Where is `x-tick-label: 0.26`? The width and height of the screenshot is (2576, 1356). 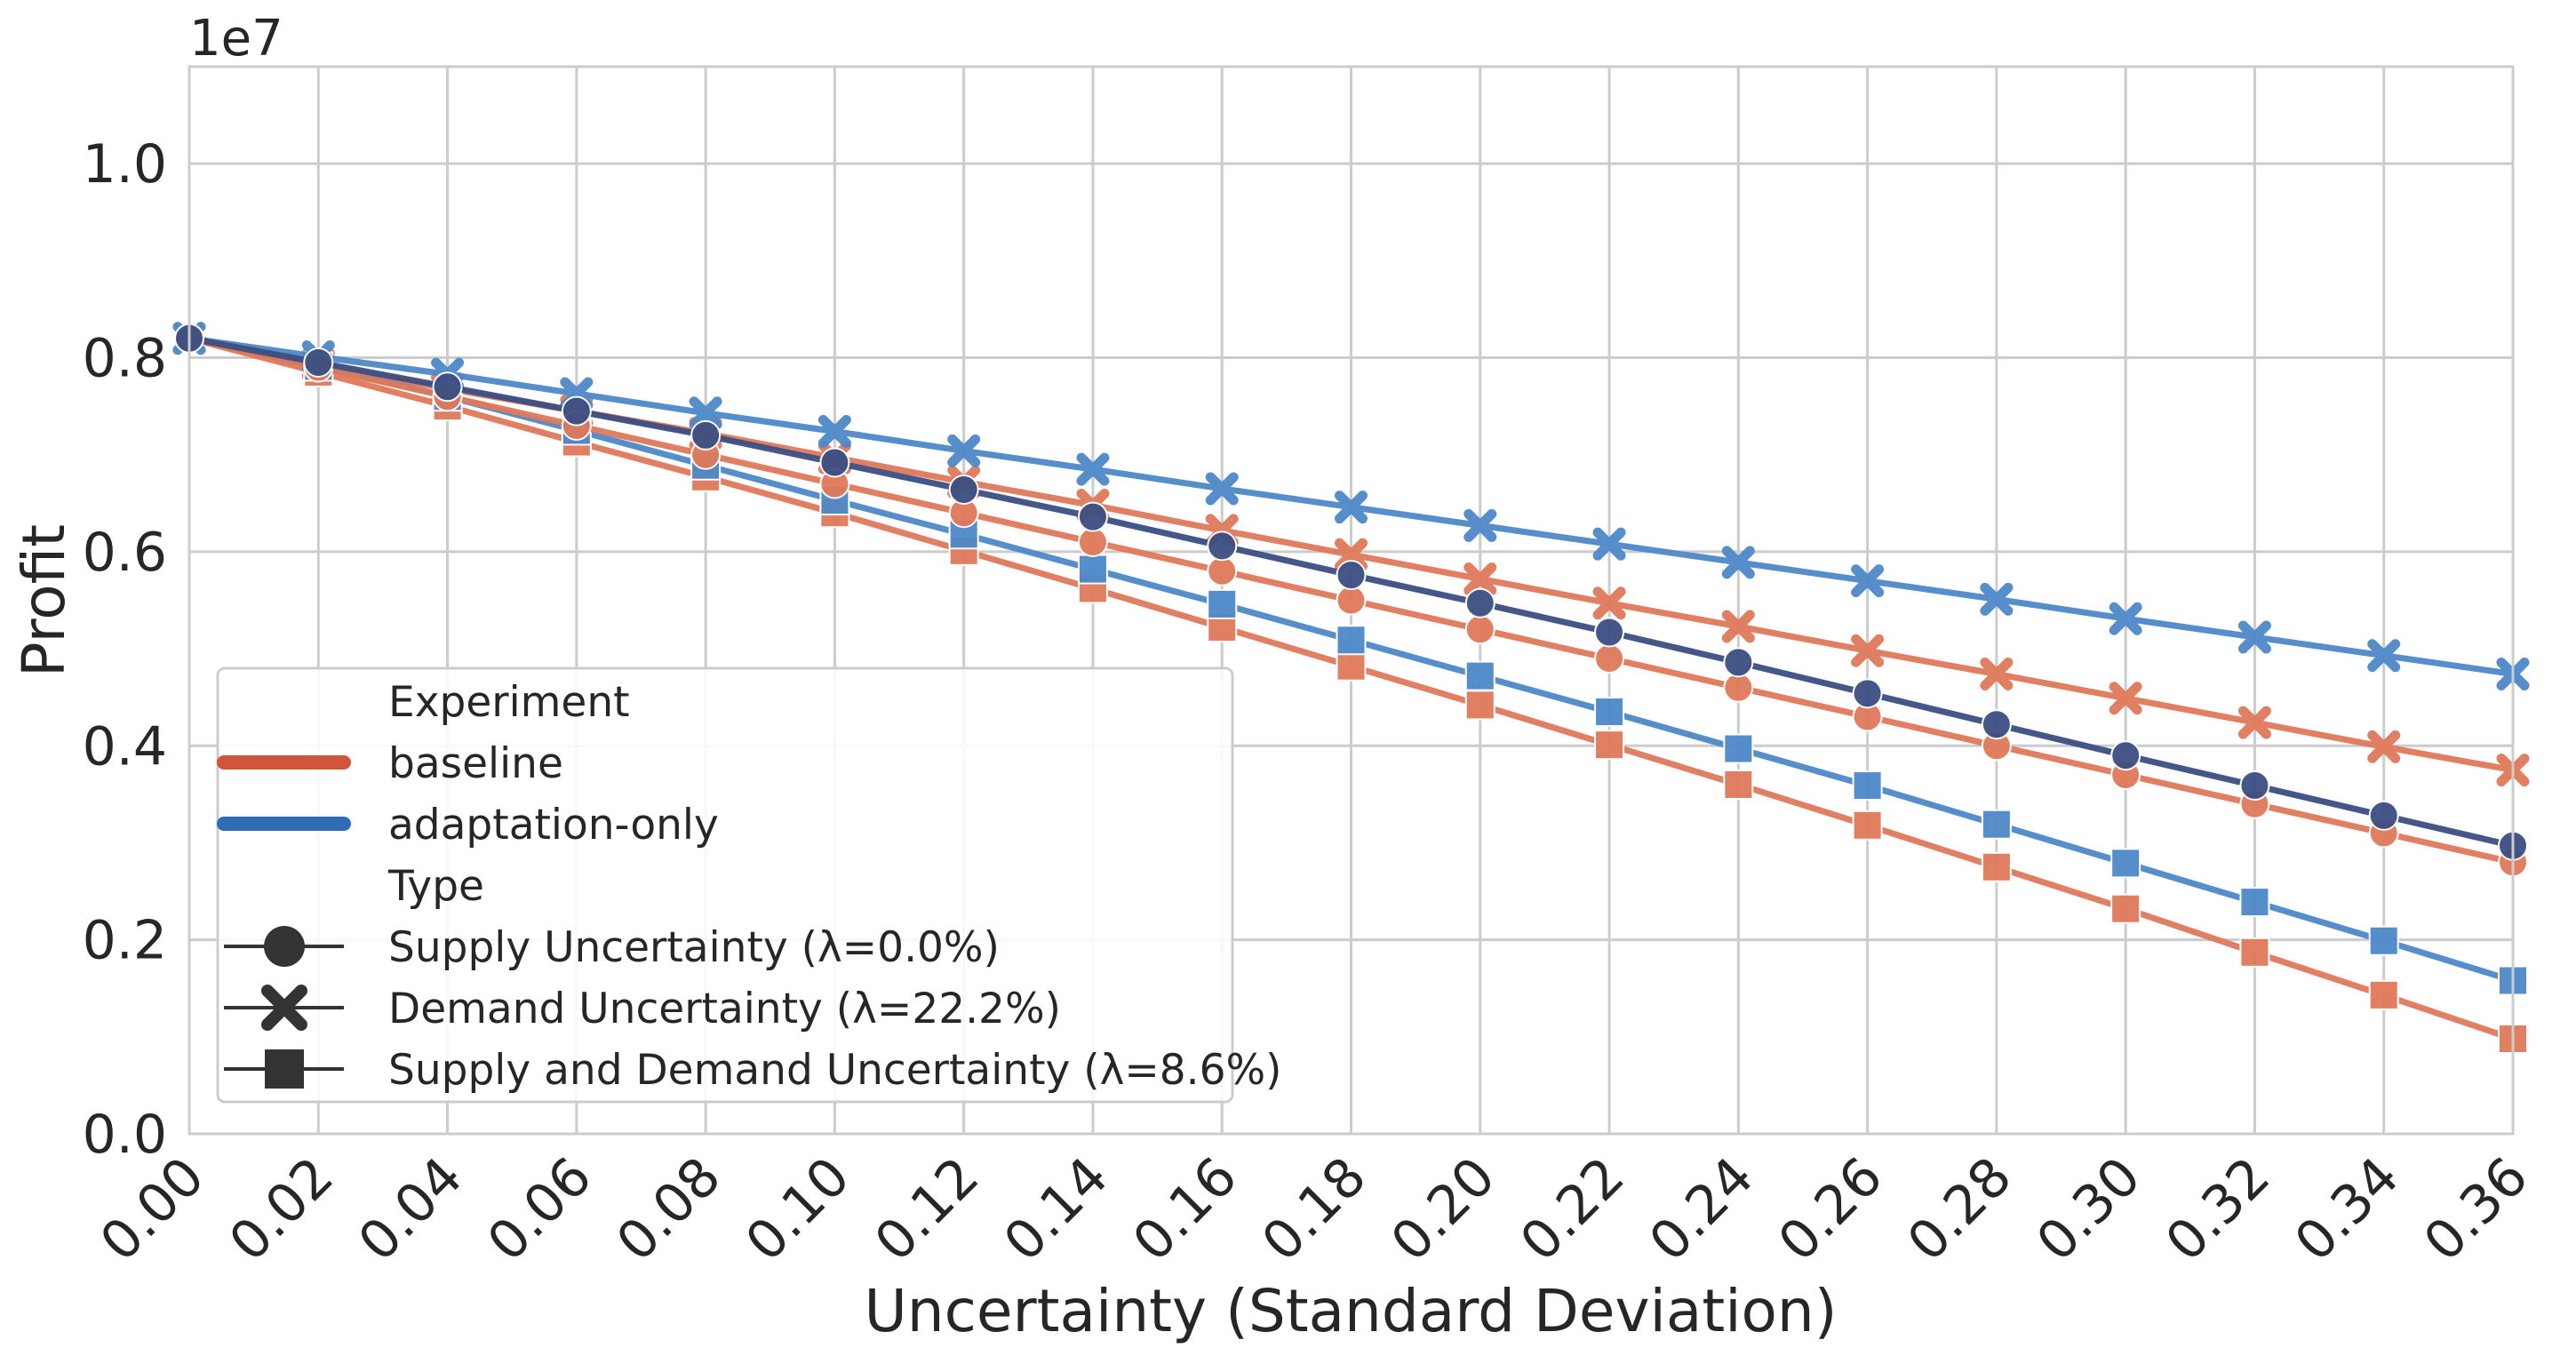 x-tick-label: 0.26 is located at coordinates (1830, 1209).